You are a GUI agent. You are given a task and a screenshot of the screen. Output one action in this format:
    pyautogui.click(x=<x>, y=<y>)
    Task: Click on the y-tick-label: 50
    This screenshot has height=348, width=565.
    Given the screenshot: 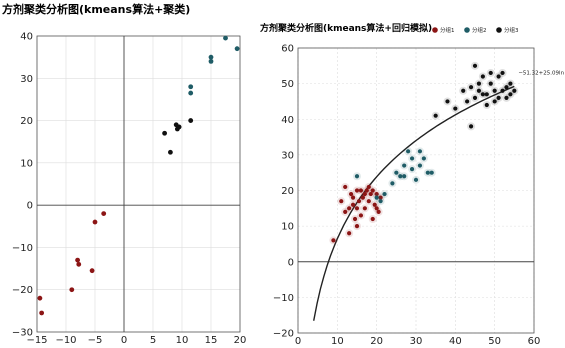 What is the action you would take?
    pyautogui.click(x=287, y=84)
    